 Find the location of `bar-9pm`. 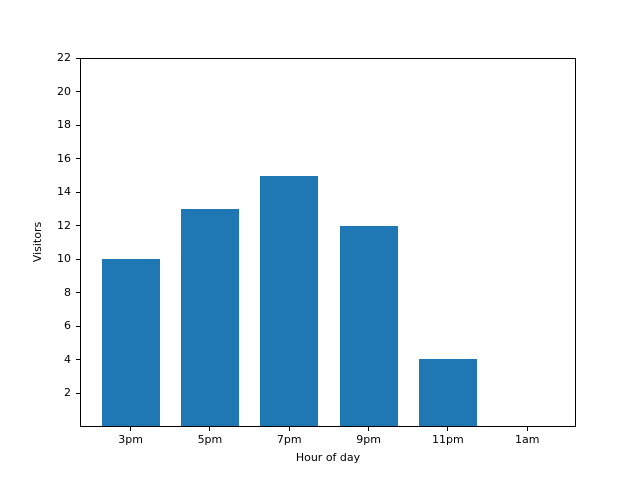

bar-9pm is located at coordinates (368, 325).